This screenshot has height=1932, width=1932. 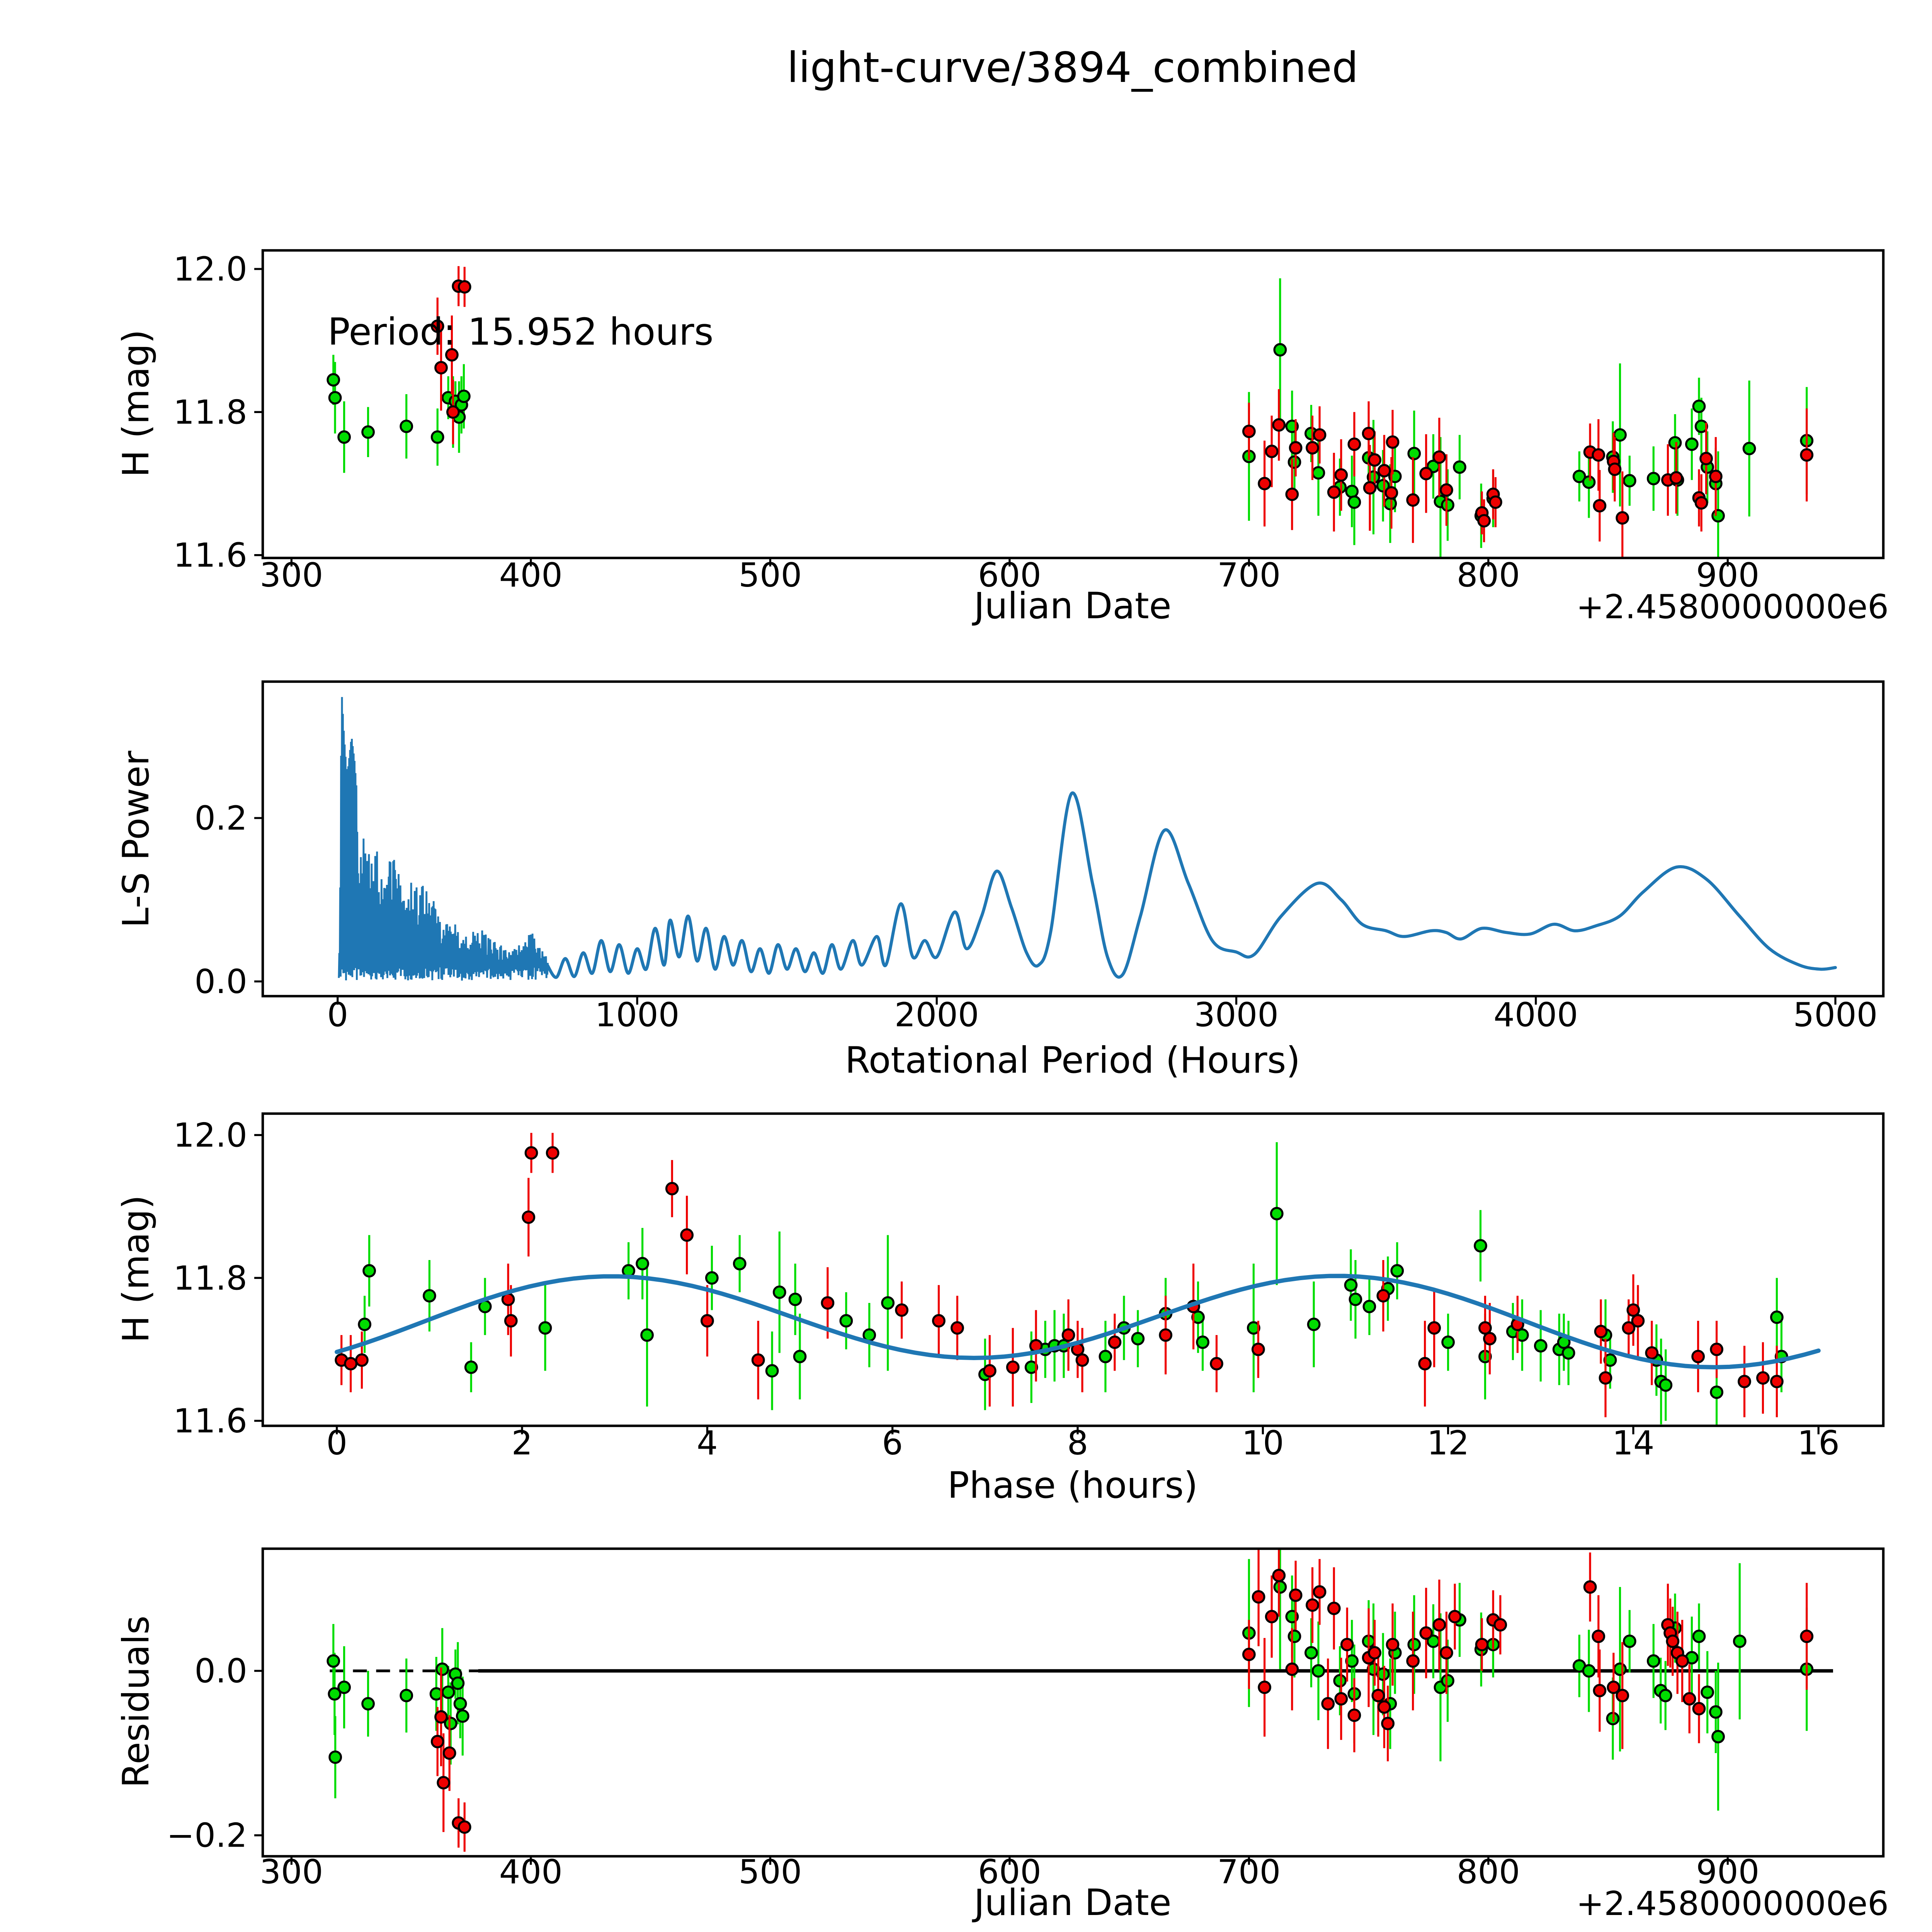 I want to click on x-tick-label: 3000, so click(x=1236, y=1015).